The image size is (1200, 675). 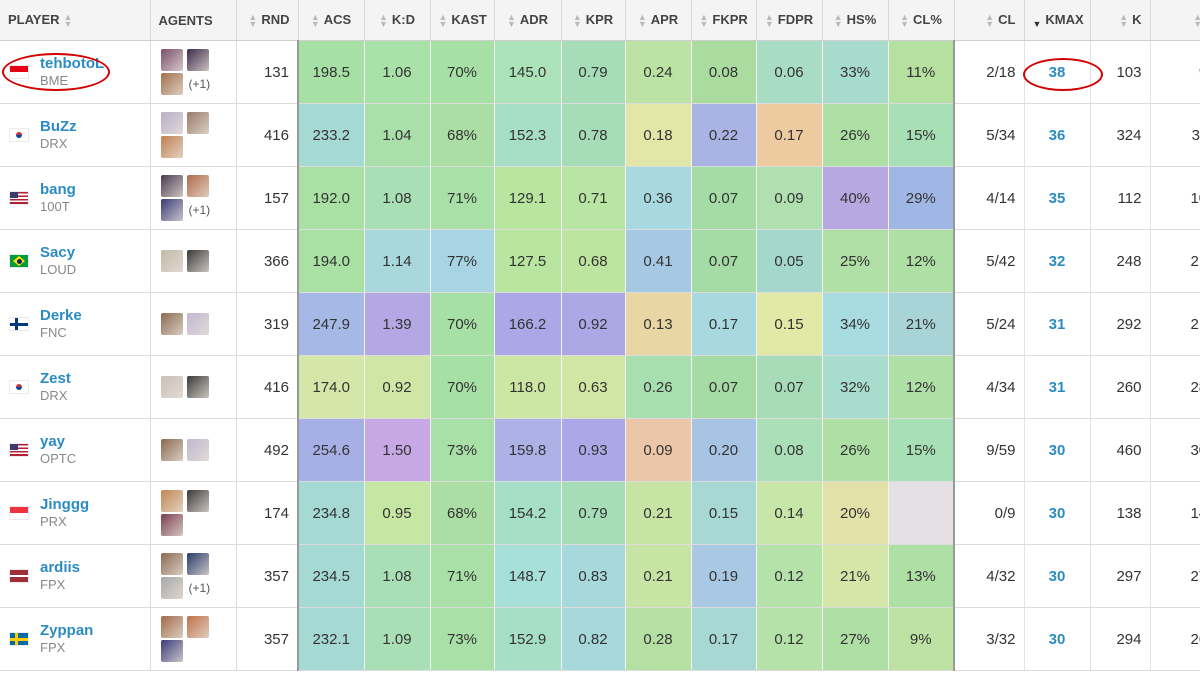 What do you see at coordinates (1175, 576) in the screenshot?
I see `d-cell: 275` at bounding box center [1175, 576].